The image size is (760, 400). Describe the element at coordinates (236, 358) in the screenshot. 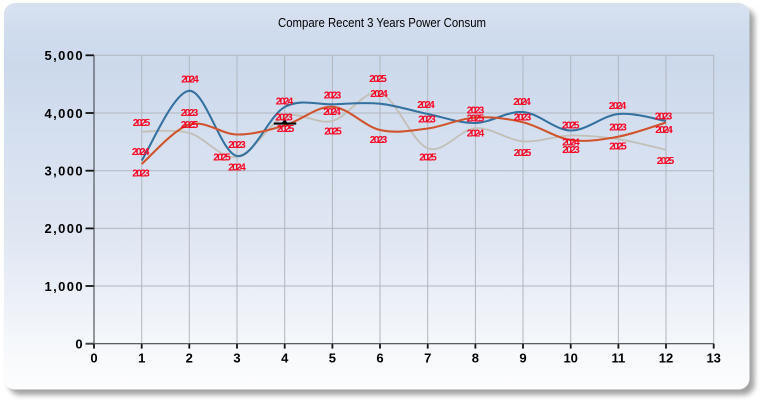

I see `svg-text: 3` at that location.